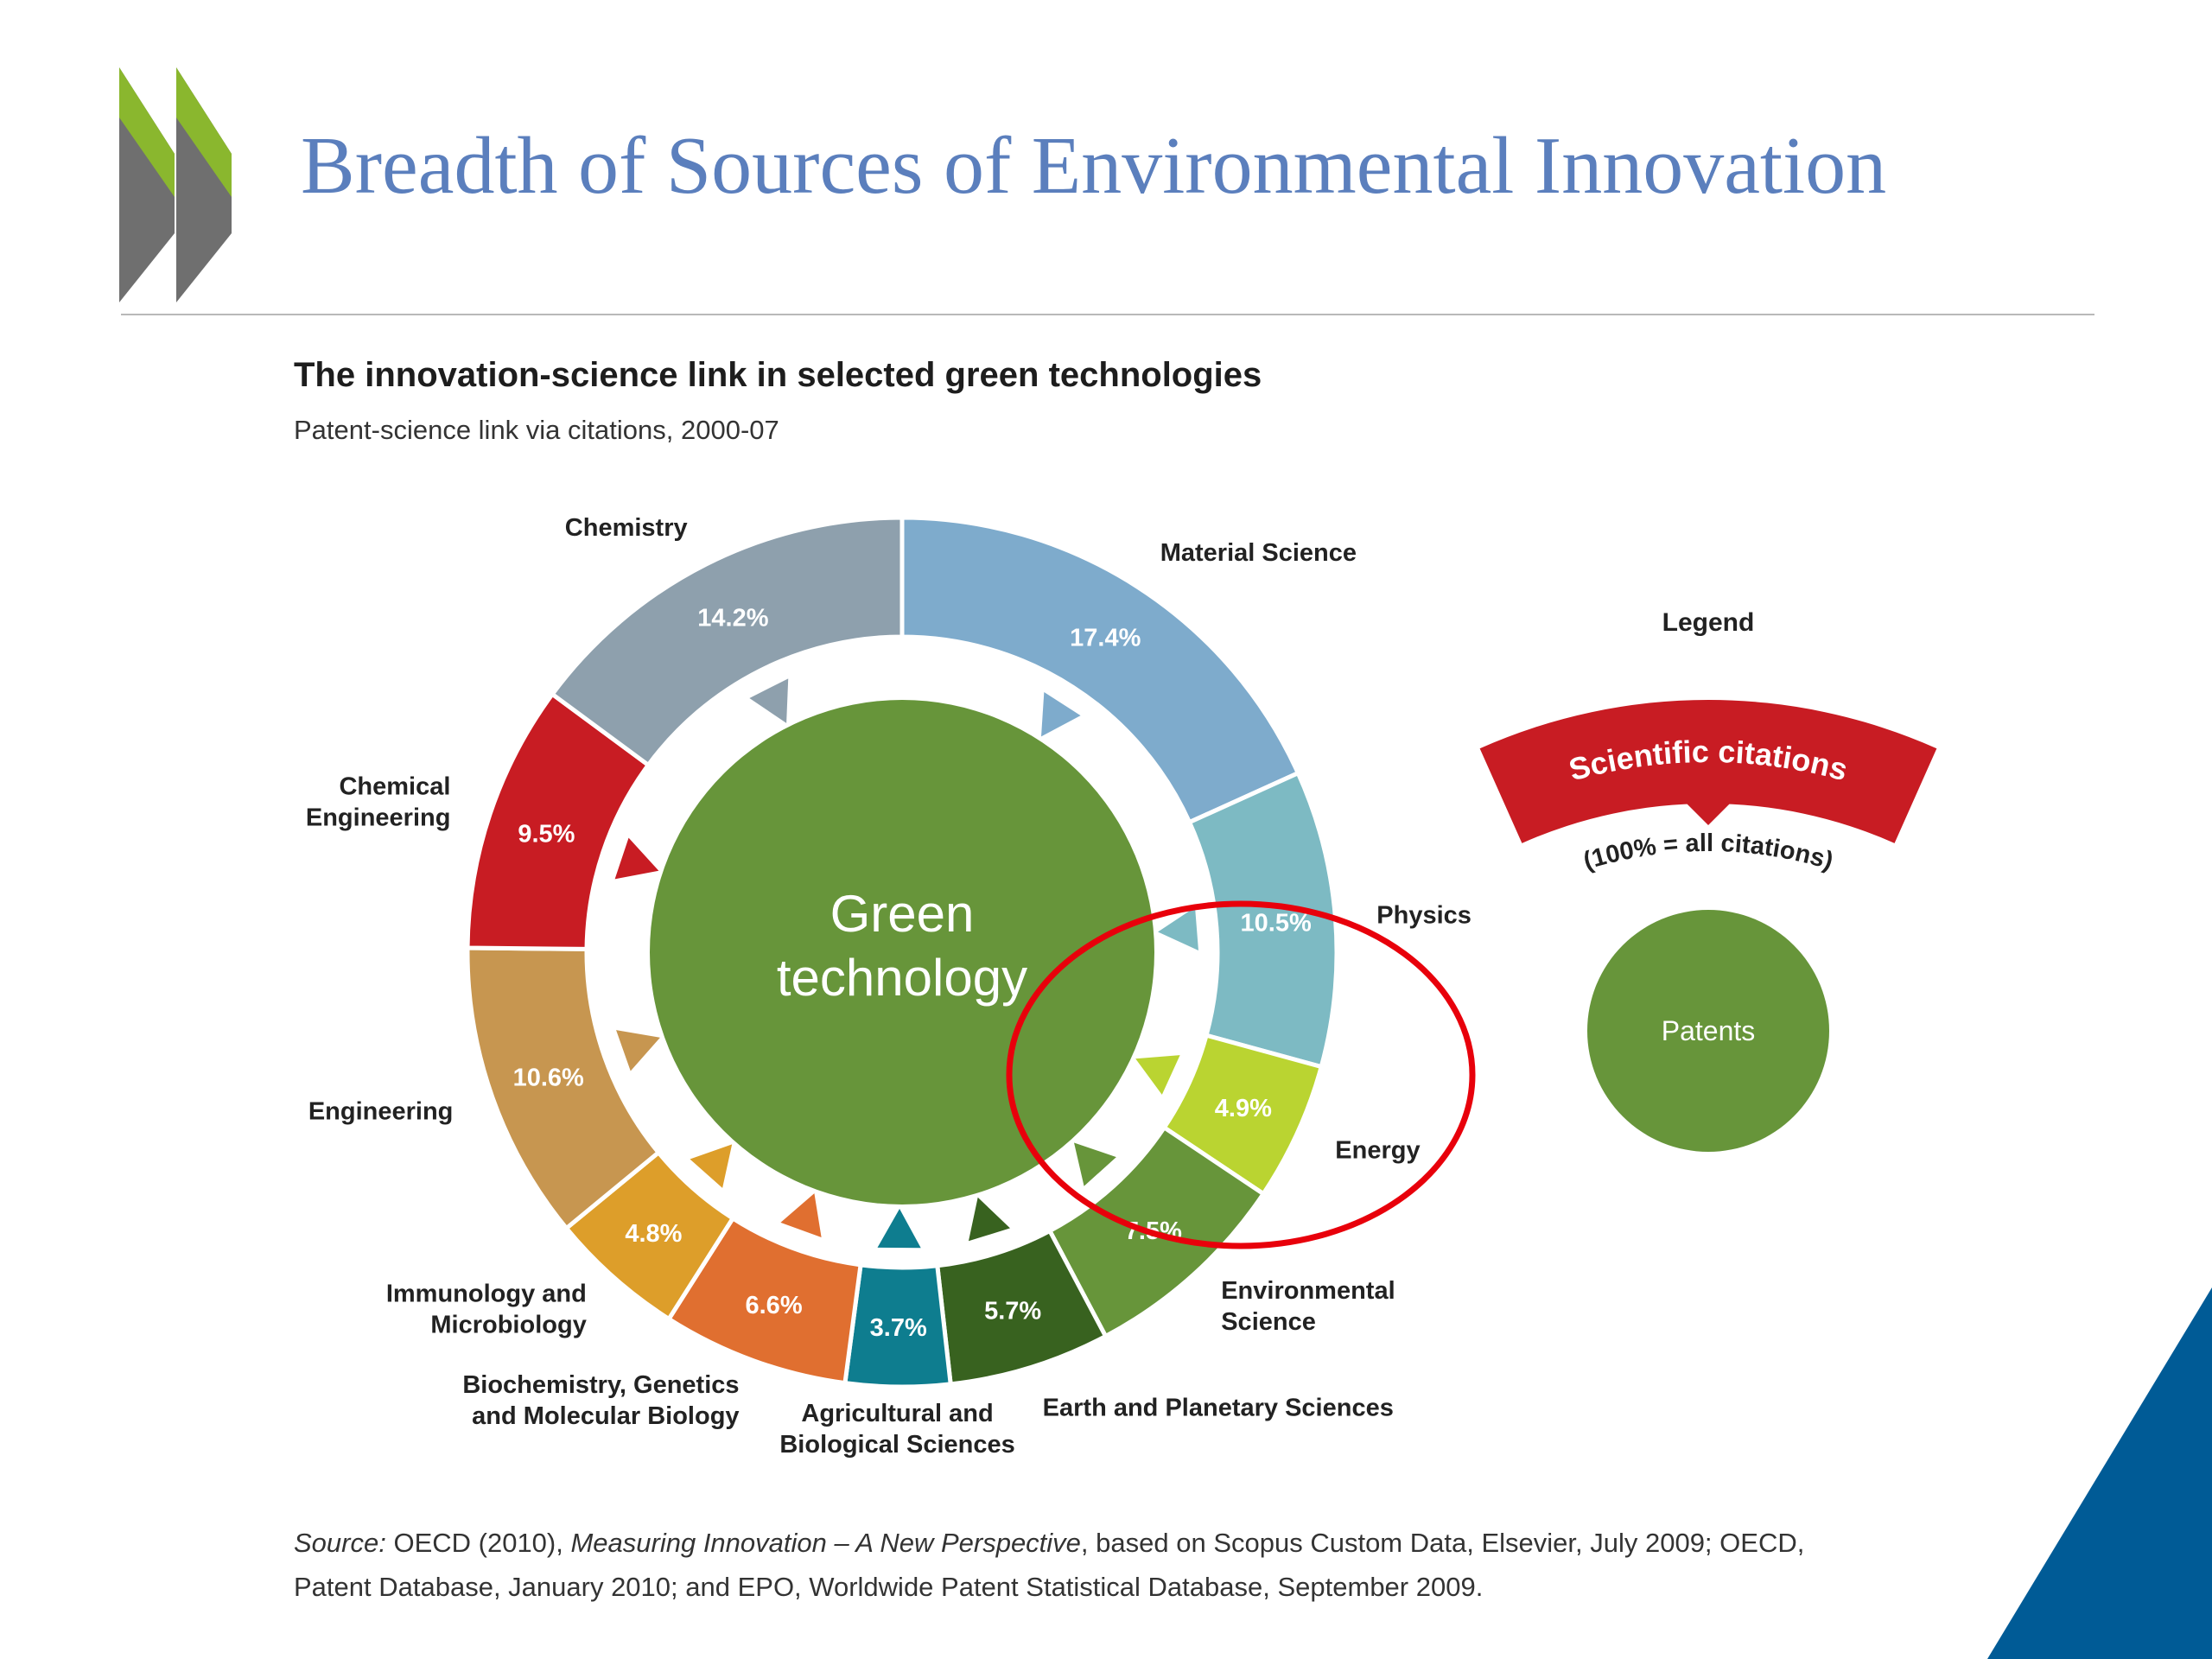  I want to click on title-divider, so click(1107, 314).